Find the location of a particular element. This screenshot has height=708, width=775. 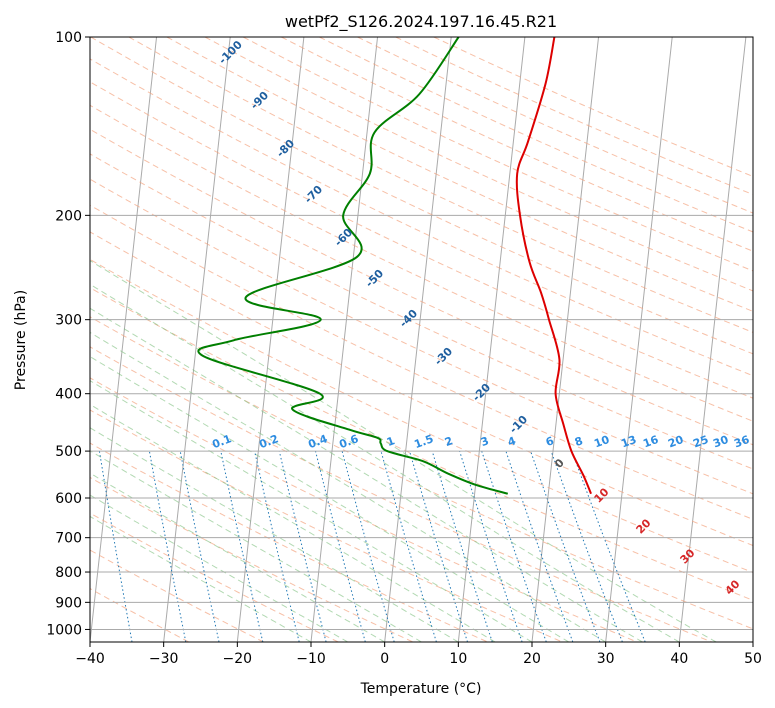

x-tick-label: −10 is located at coordinates (311, 659).